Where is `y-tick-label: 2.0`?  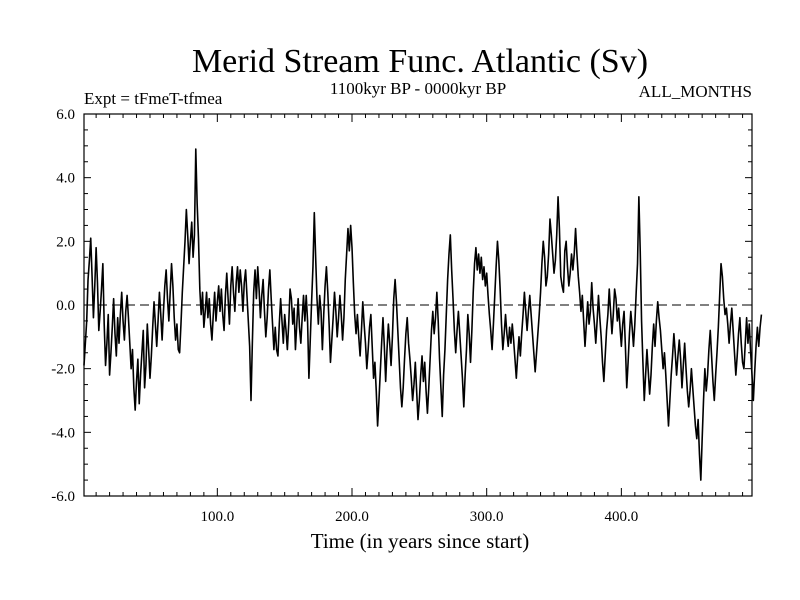 y-tick-label: 2.0 is located at coordinates (65, 242).